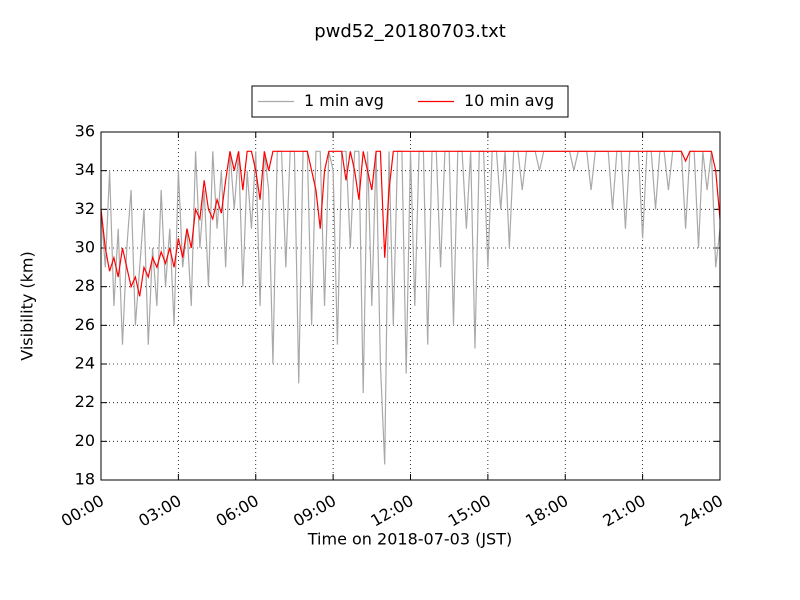  I want to click on x-tick-label: 06:00, so click(237, 511).